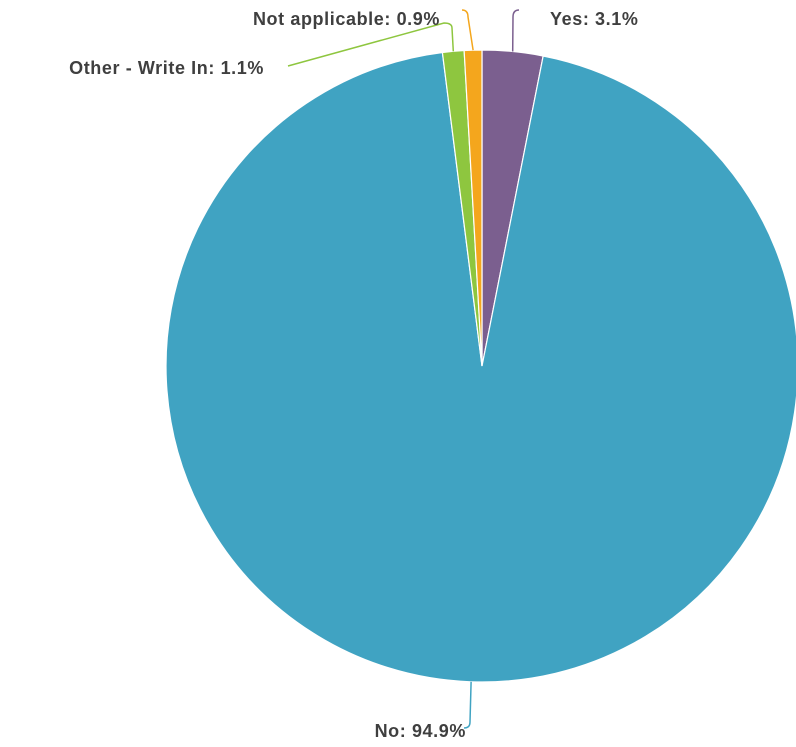 The image size is (796, 747). Describe the element at coordinates (467, 30) in the screenshot. I see `leader-line-not-applicable` at that location.